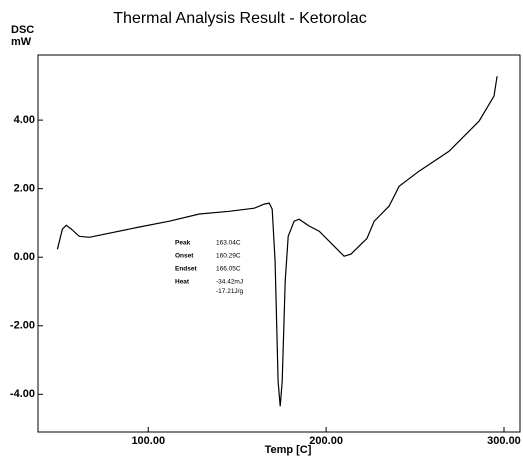  Describe the element at coordinates (326, 441) in the screenshot. I see `x-tick-label: 200.00` at that location.